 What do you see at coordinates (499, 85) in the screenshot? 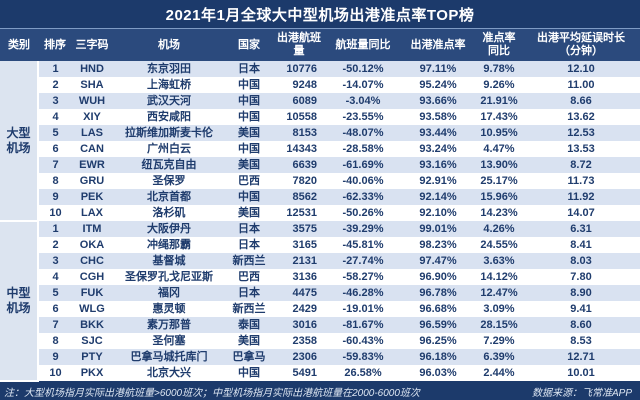
I see `cell-rate-yoy: 9.26%` at bounding box center [499, 85].